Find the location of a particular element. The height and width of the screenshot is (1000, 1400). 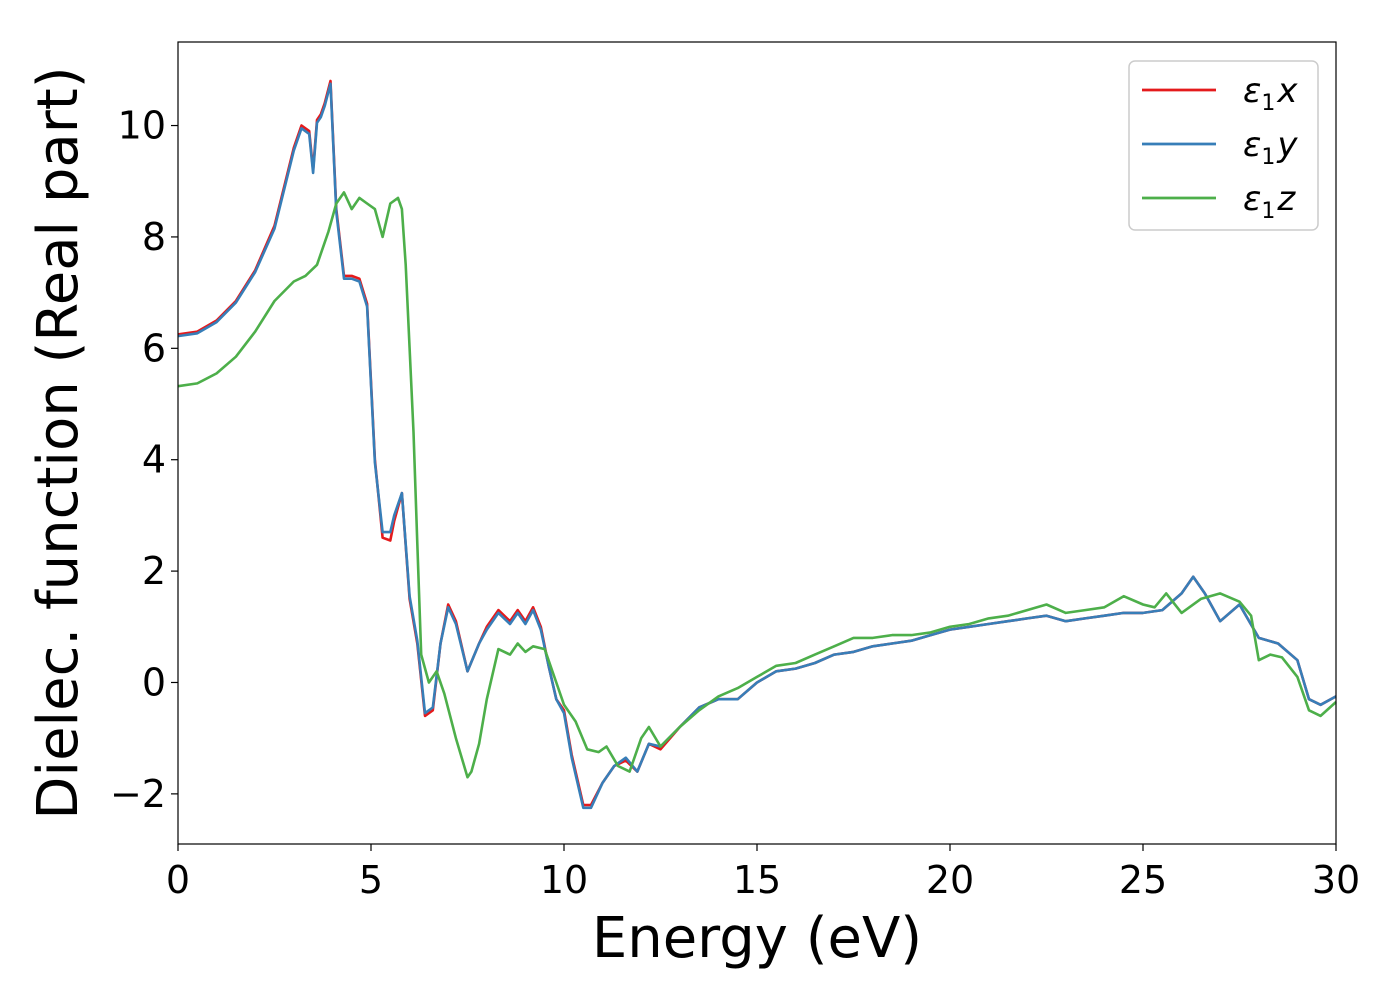

y-tick-label: 8 is located at coordinates (154, 237).